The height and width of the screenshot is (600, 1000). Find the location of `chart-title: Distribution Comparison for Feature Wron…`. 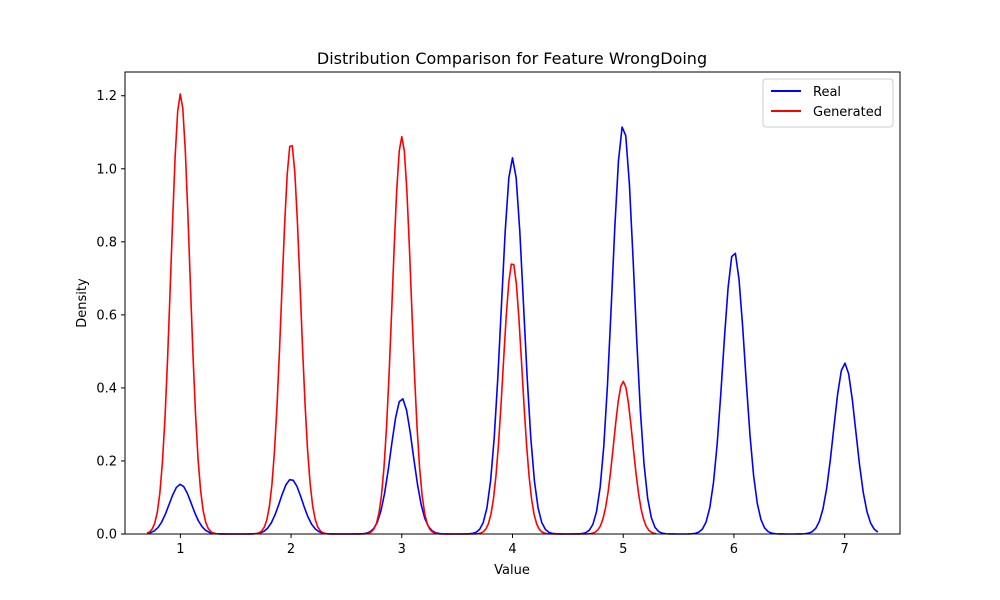

chart-title: Distribution Comparison for Feature Wron… is located at coordinates (512, 58).